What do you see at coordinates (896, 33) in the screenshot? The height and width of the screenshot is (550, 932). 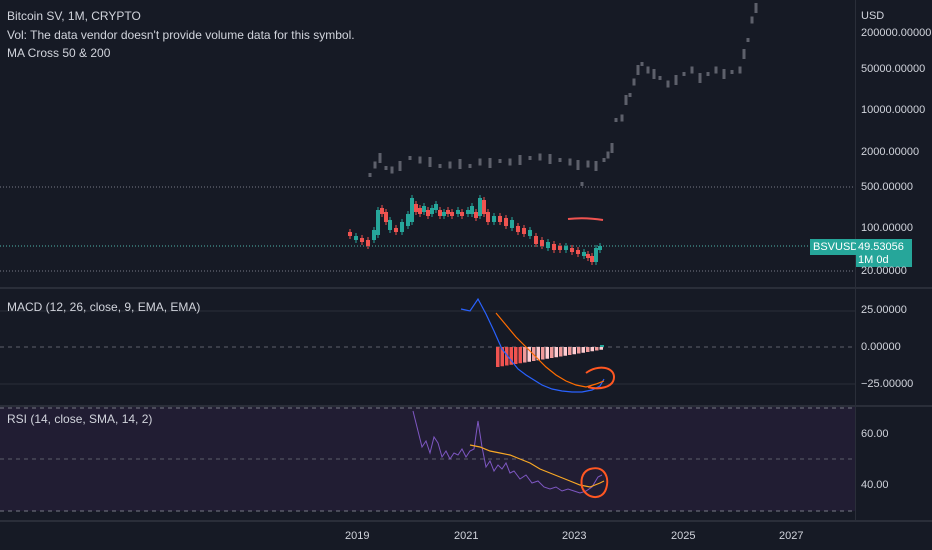 I see `price-tick: 200000.00000` at bounding box center [896, 33].